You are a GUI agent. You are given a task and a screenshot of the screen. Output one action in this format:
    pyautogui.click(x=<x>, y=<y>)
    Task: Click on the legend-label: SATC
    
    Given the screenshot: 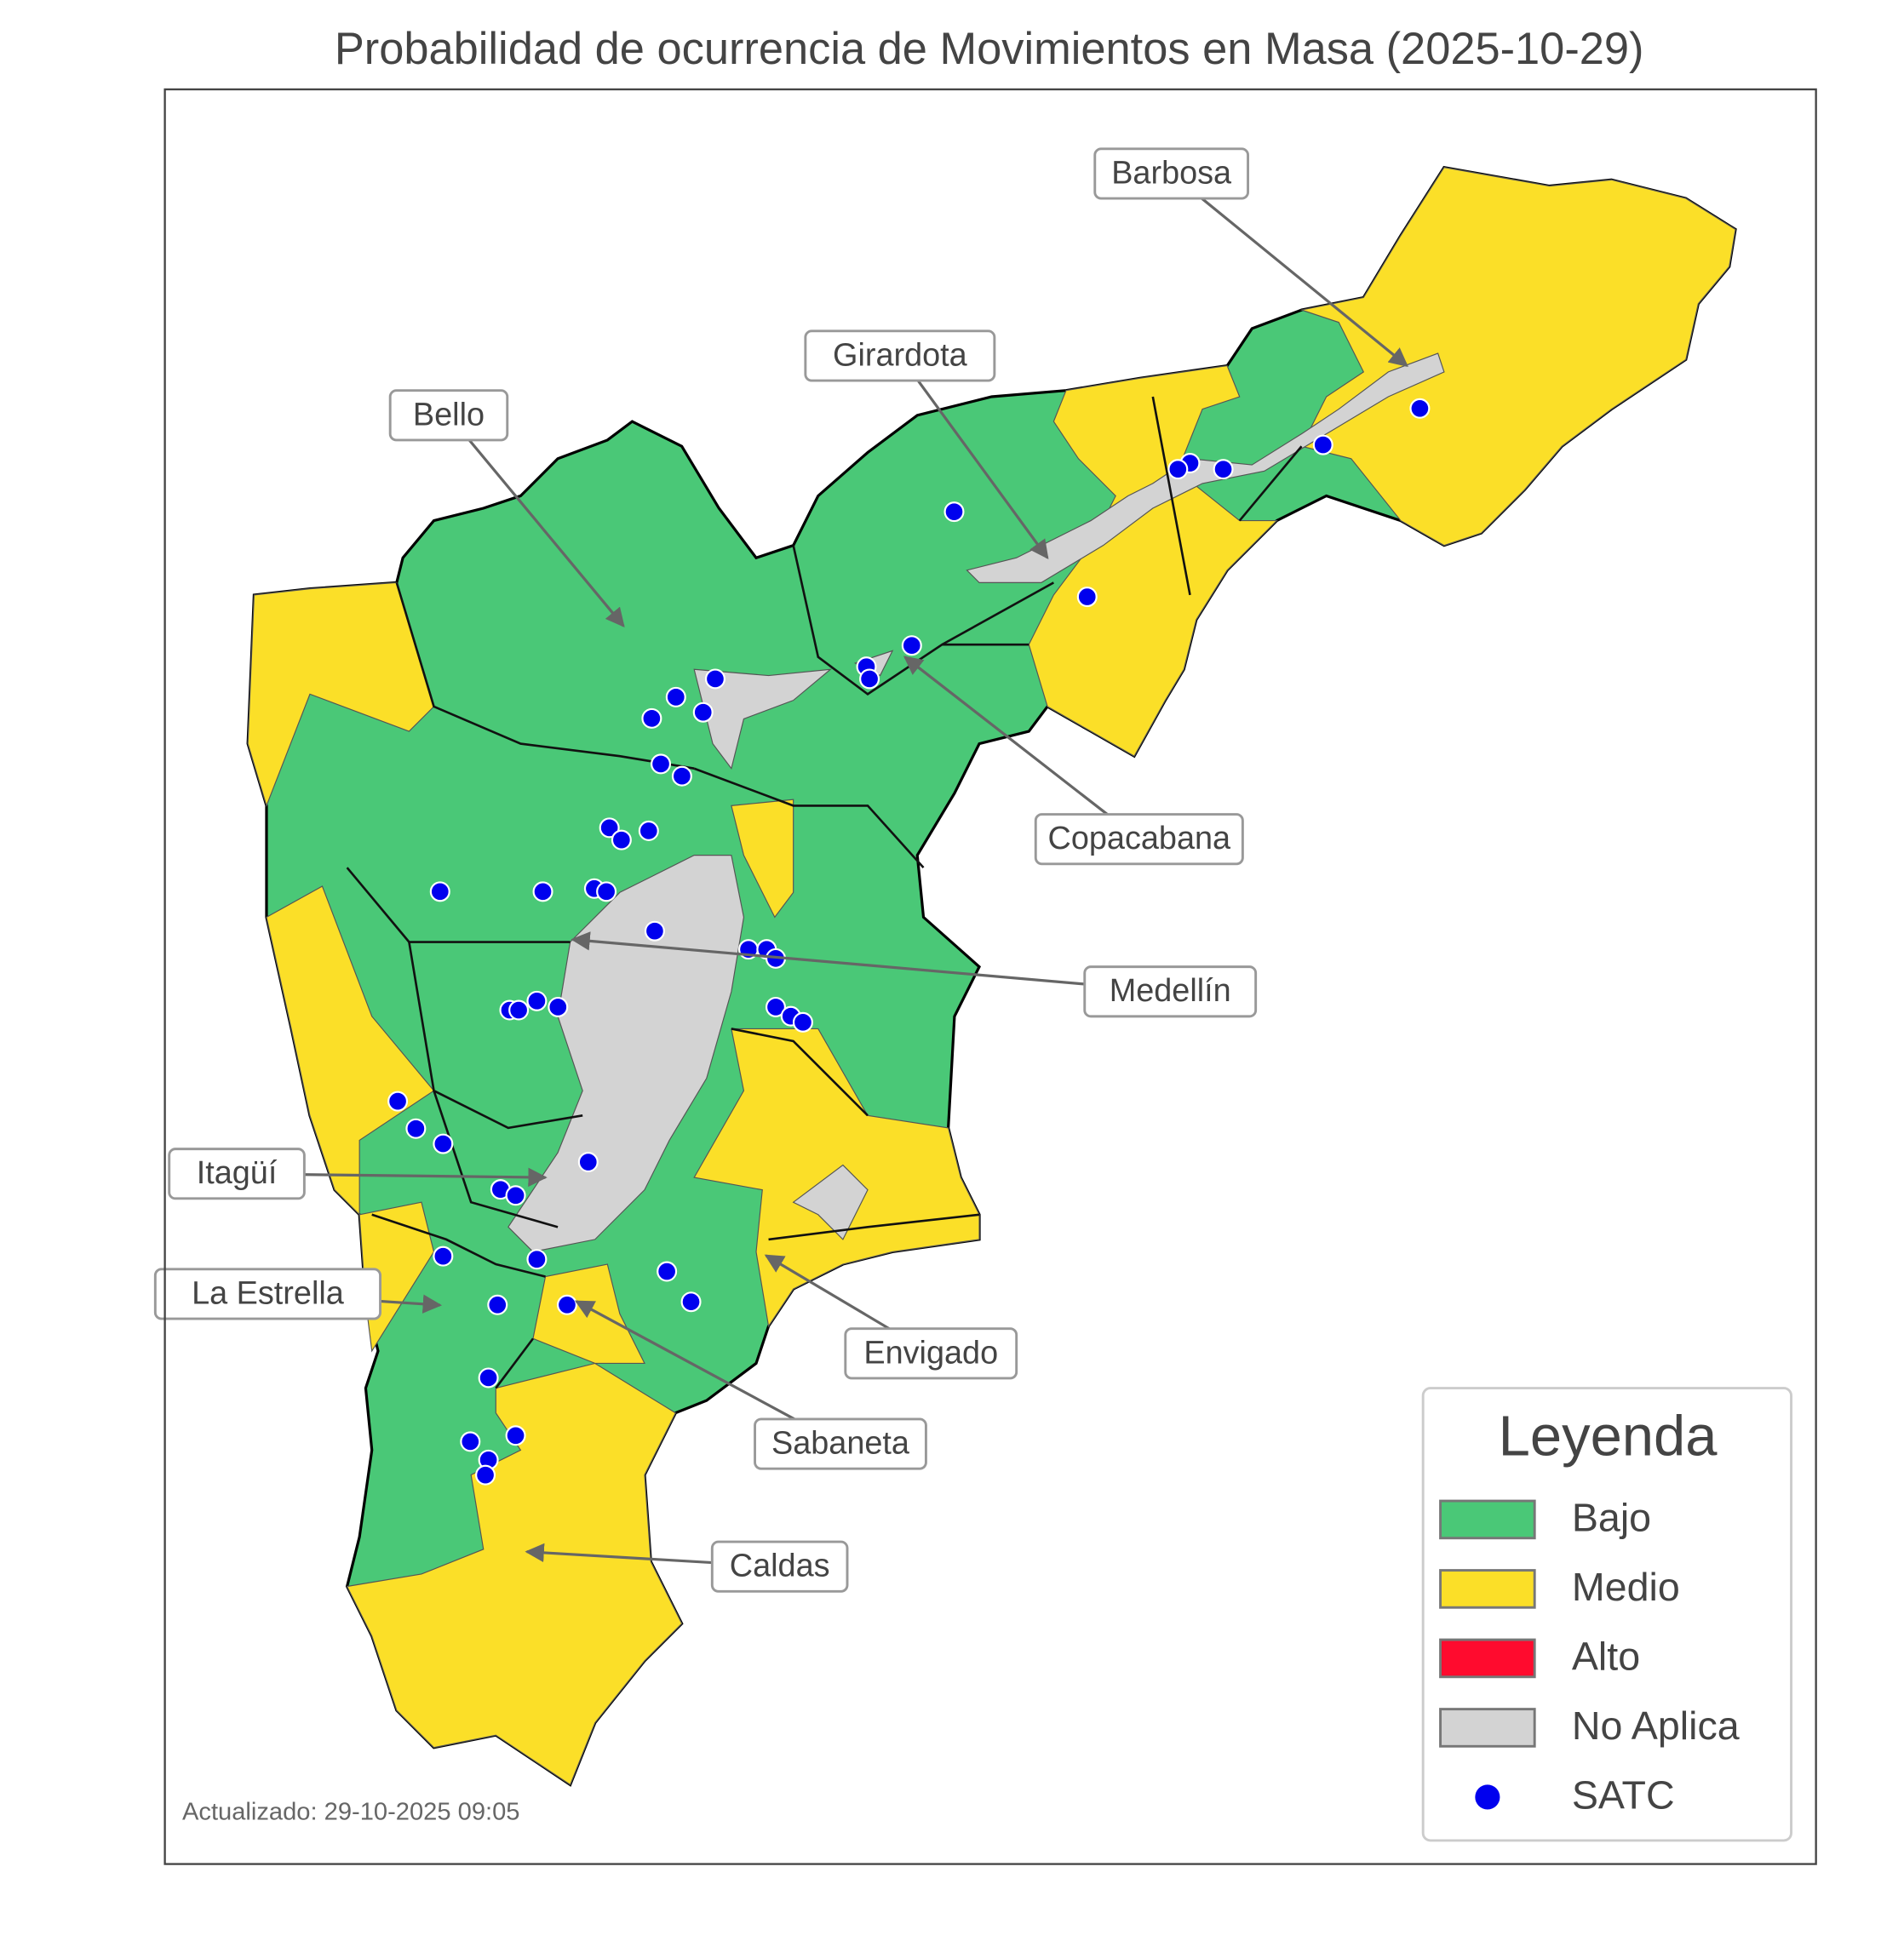 What is the action you would take?
    pyautogui.click(x=1623, y=1795)
    